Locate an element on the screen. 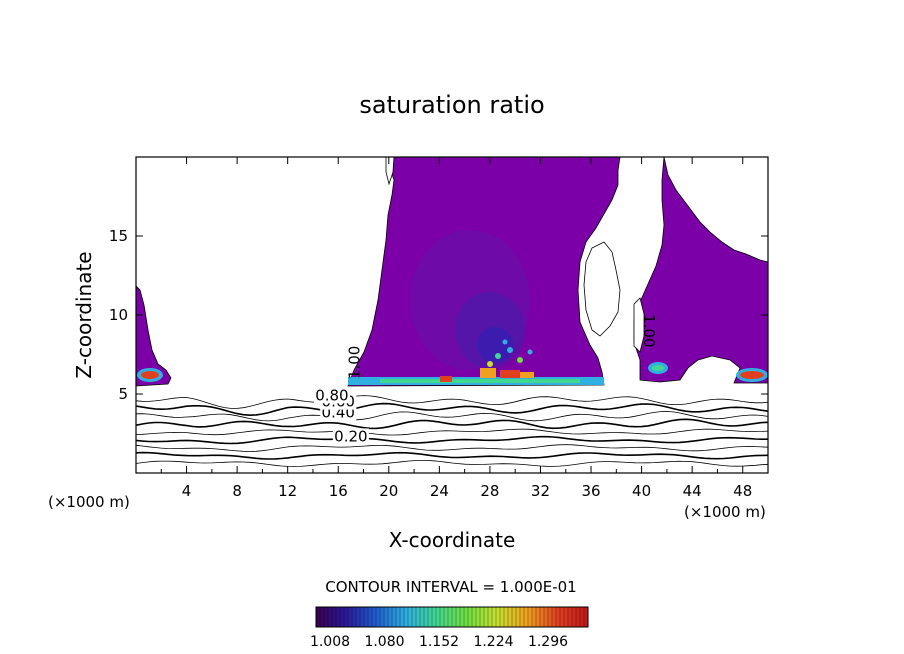 Image resolution: width=904 pixels, height=654 pixels. x-tick-label: 12 is located at coordinates (287, 491).